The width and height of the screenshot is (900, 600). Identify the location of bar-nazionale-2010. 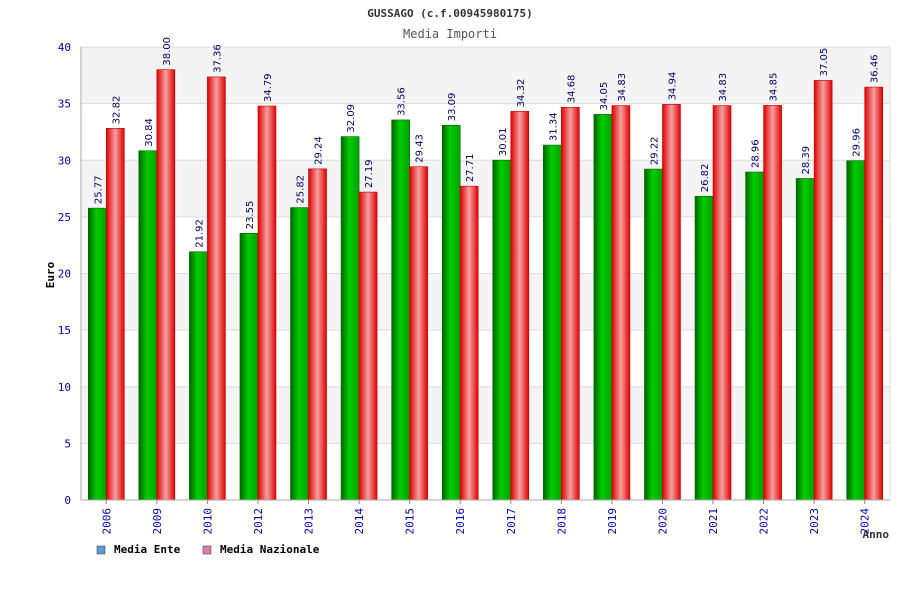
(216, 288).